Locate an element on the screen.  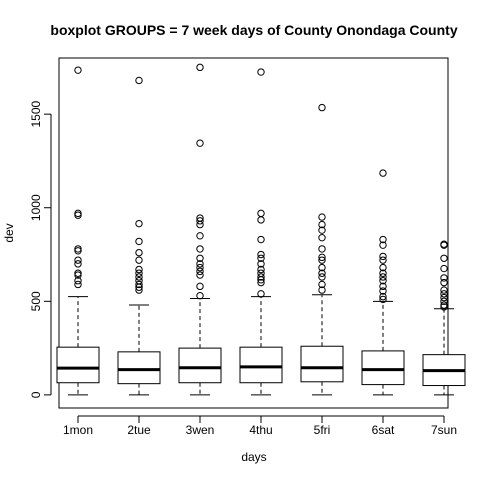
x-tick-label: 5fri is located at coordinates (322, 430).